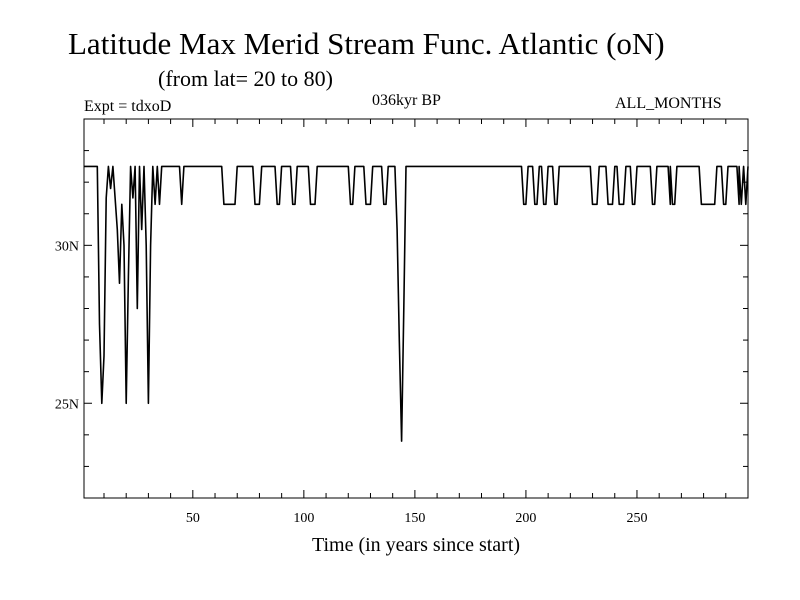 The width and height of the screenshot is (800, 600). I want to click on y-tick-label: 30N, so click(67, 246).